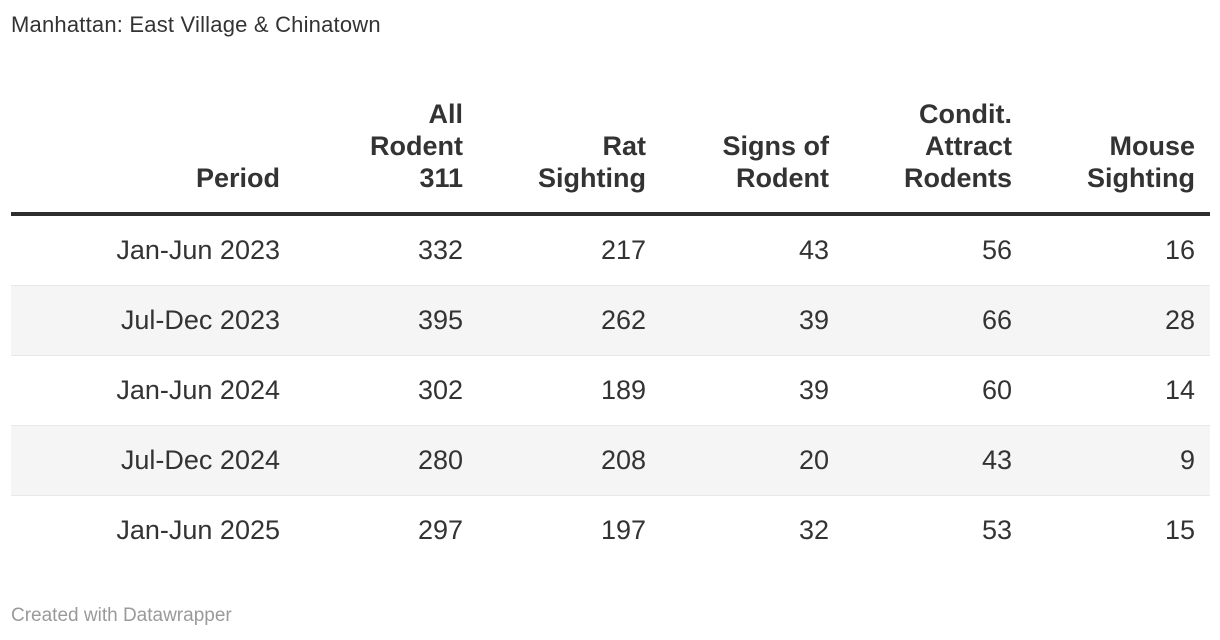 This screenshot has width=1220, height=640. Describe the element at coordinates (121, 615) in the screenshot. I see `datawrapper-credit-link: Created with Datawrapper` at that location.